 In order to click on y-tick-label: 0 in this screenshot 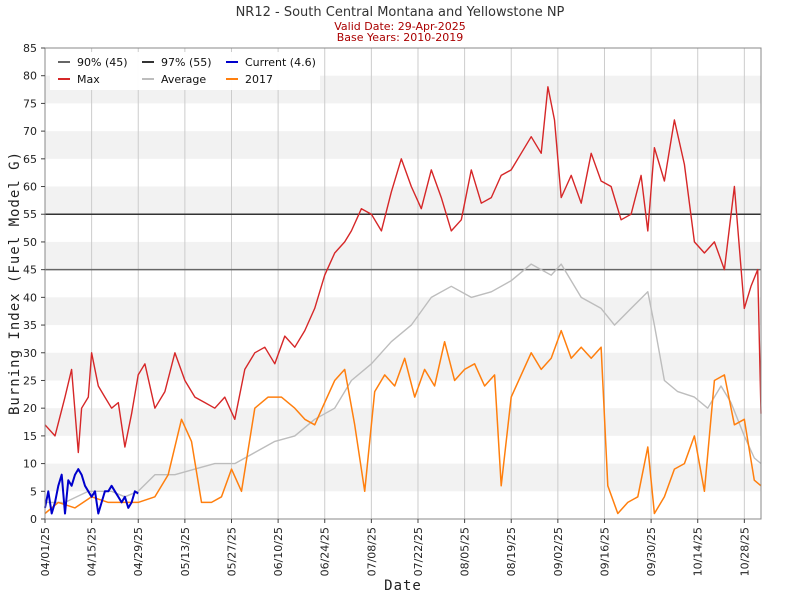, I will do `click(33, 519)`.